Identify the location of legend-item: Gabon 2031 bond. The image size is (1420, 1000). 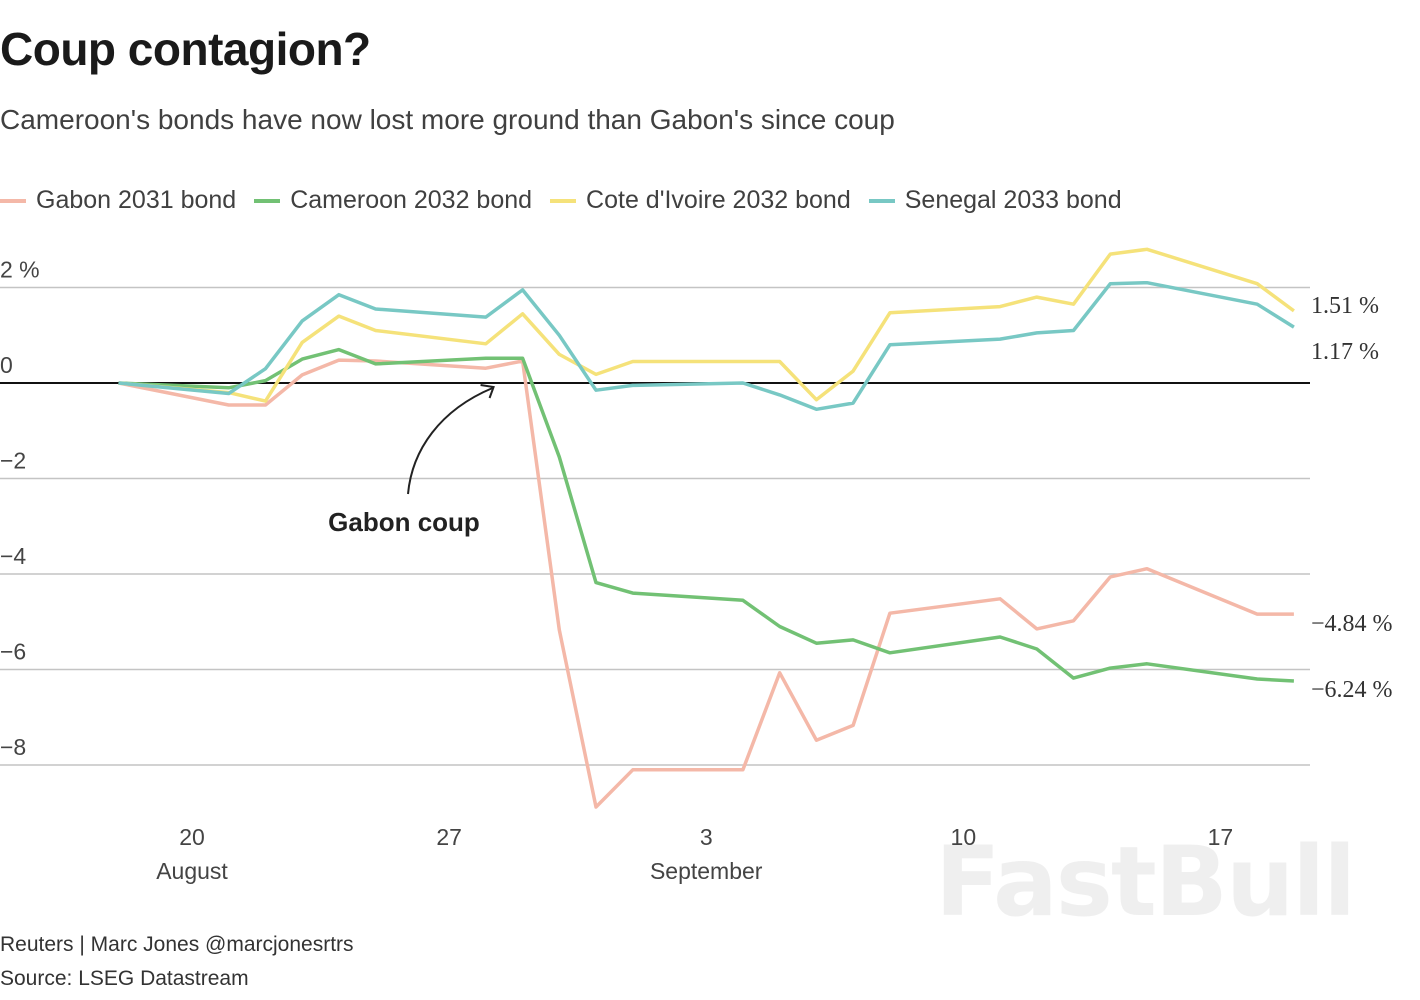
(118, 200).